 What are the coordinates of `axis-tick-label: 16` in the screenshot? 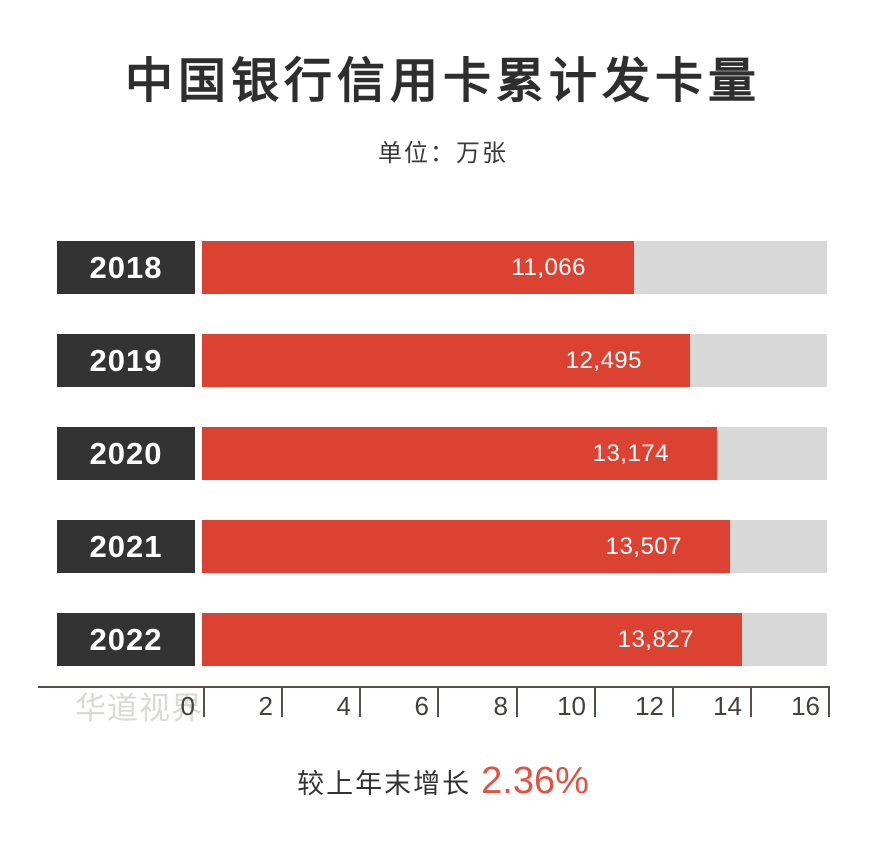 It's located at (805, 706).